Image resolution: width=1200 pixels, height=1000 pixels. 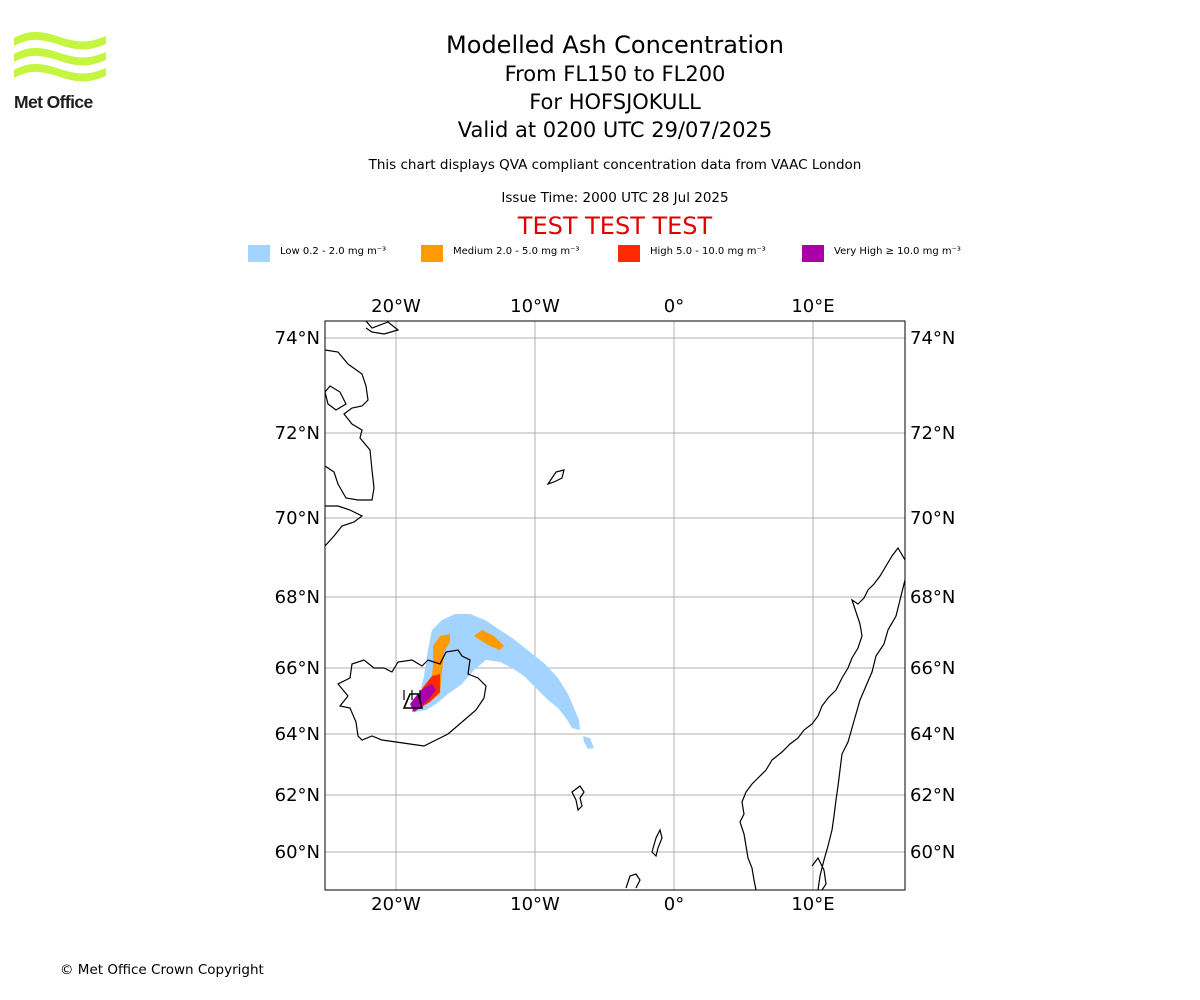 I want to click on iceland-coast, so click(x=412, y=698).